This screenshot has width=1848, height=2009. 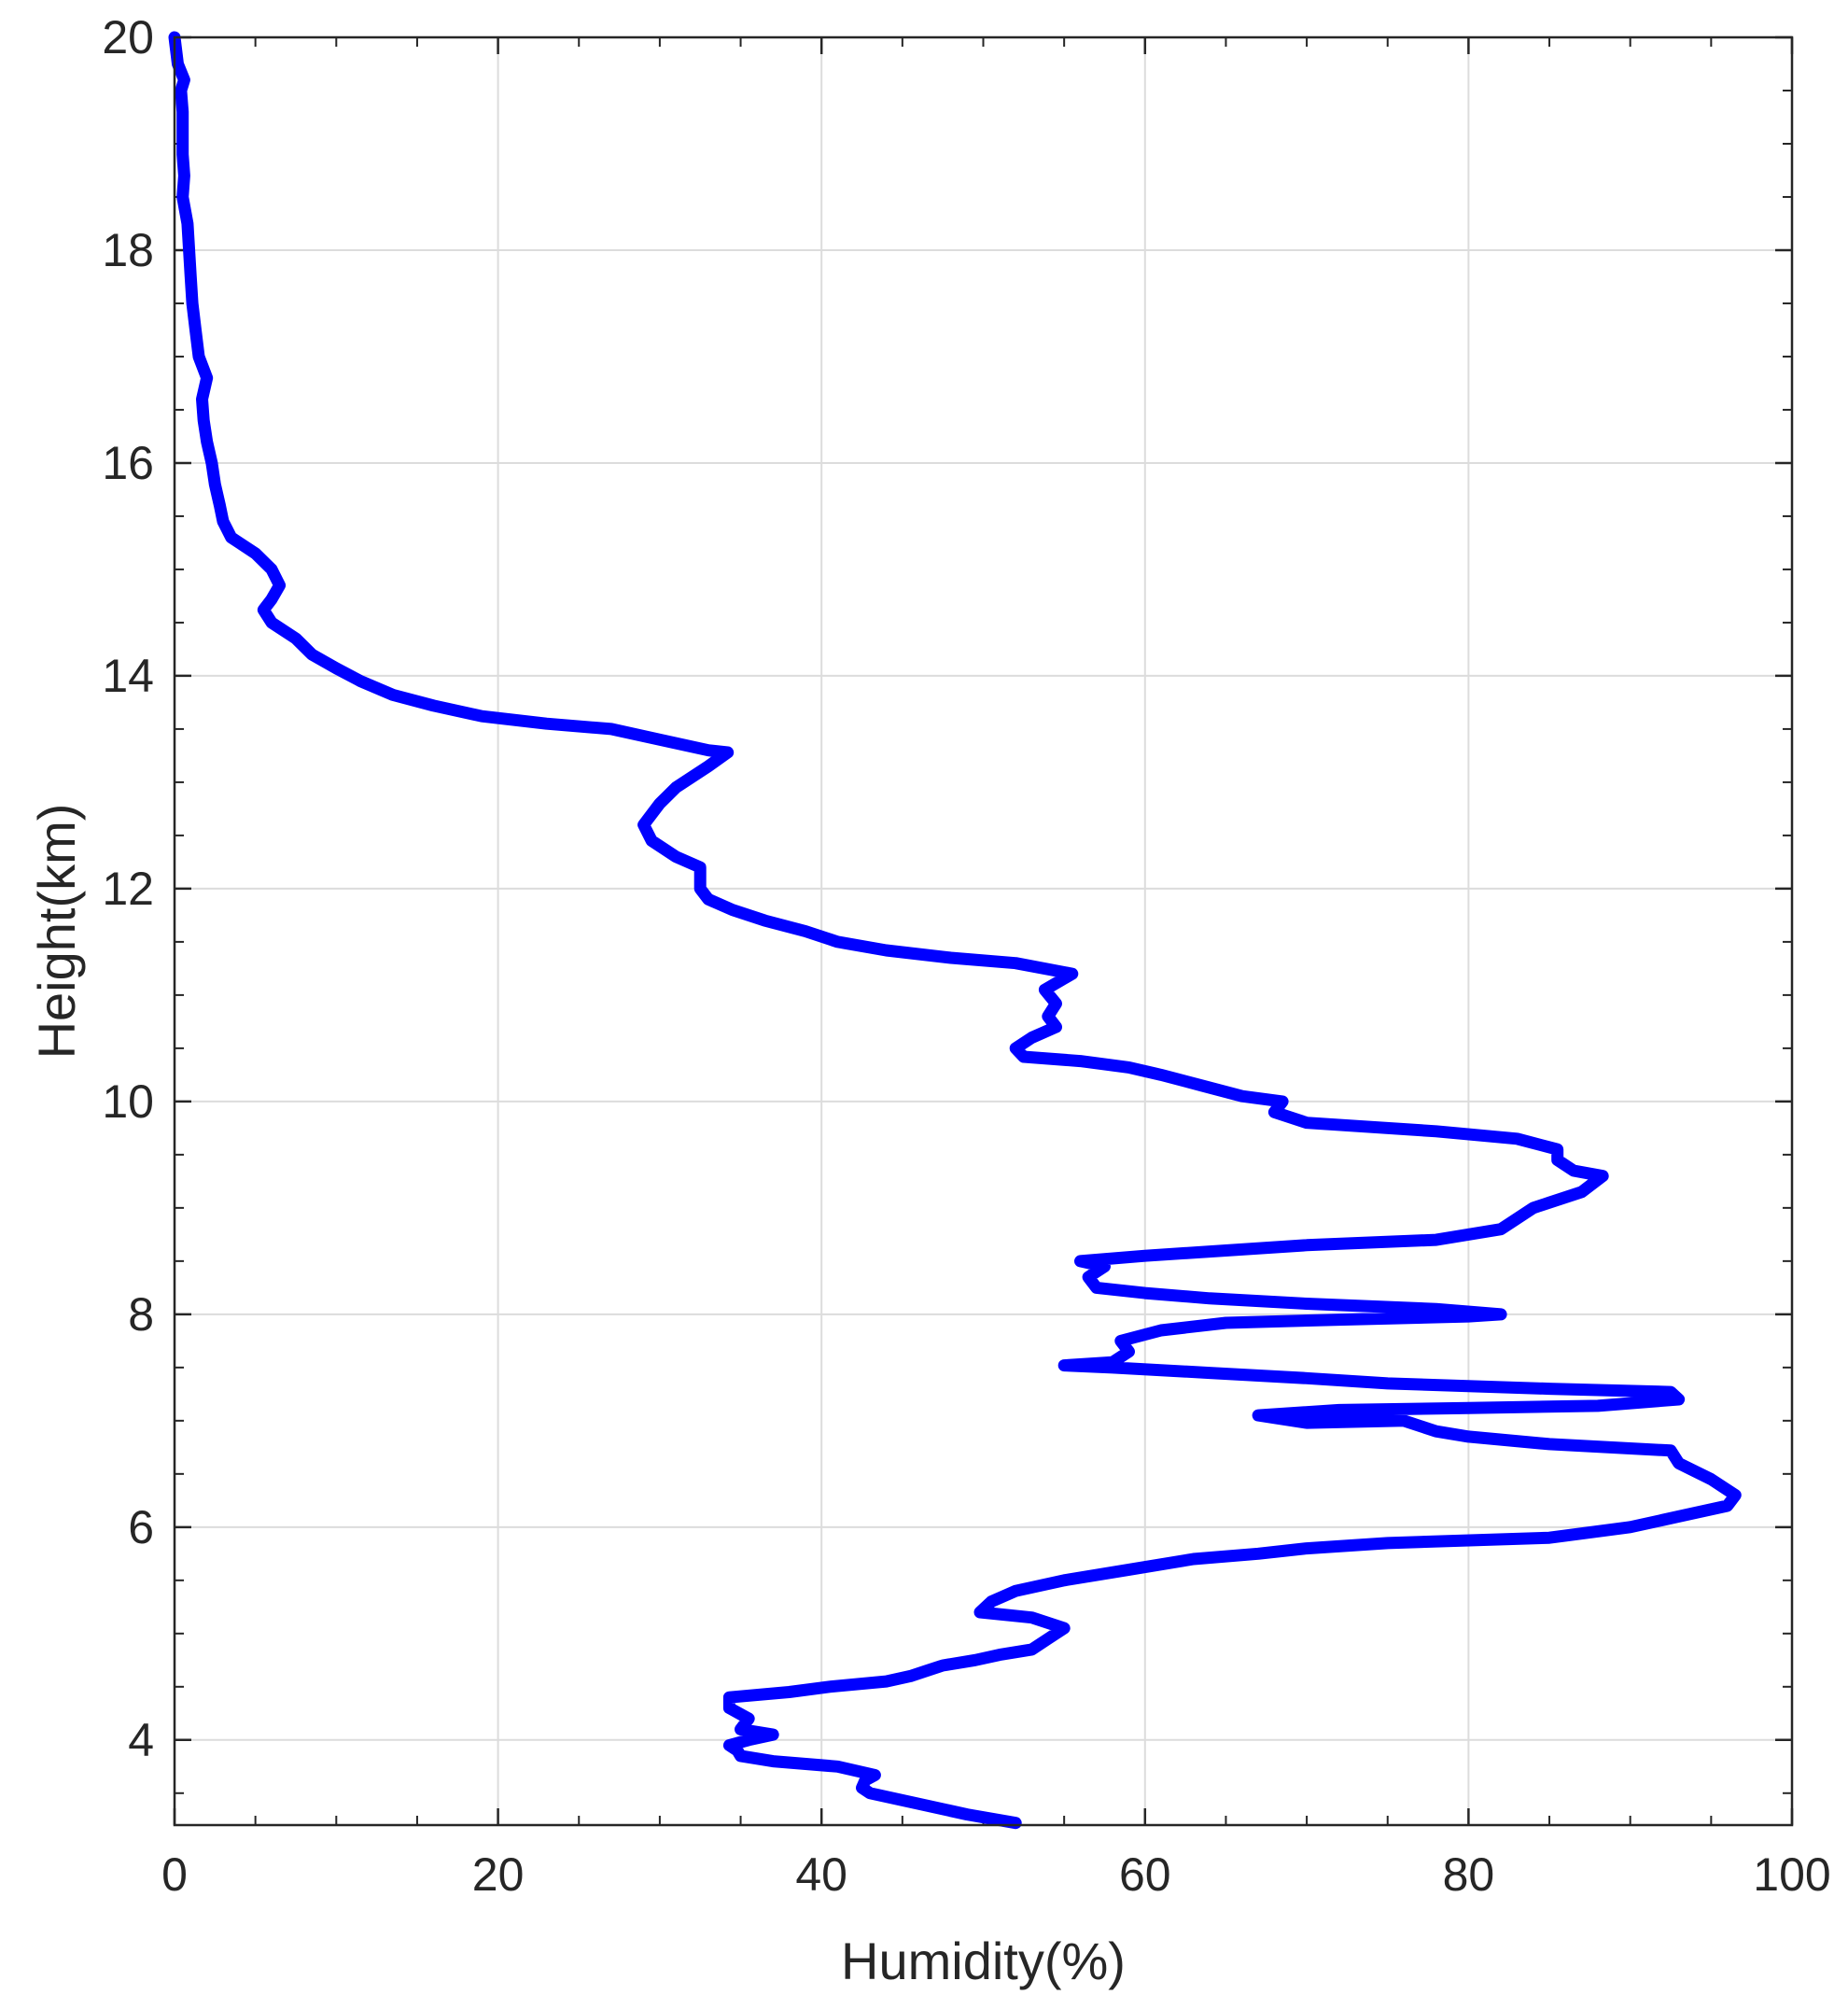 I want to click on x-tick-label: 100, so click(x=1791, y=1874).